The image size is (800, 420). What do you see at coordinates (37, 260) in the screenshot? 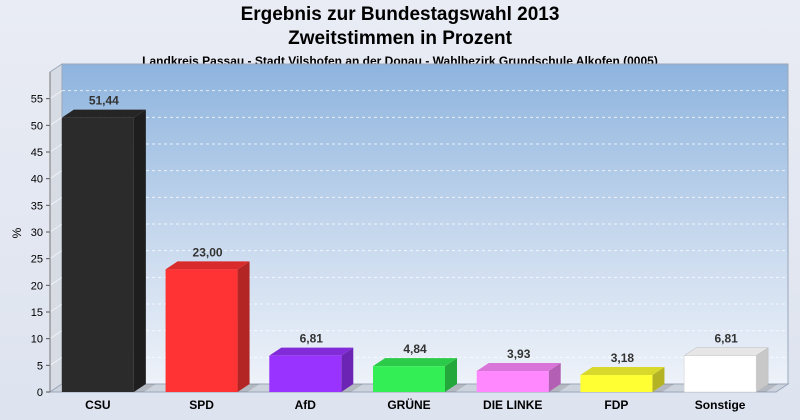
I see `y-tick-label: 25` at bounding box center [37, 260].